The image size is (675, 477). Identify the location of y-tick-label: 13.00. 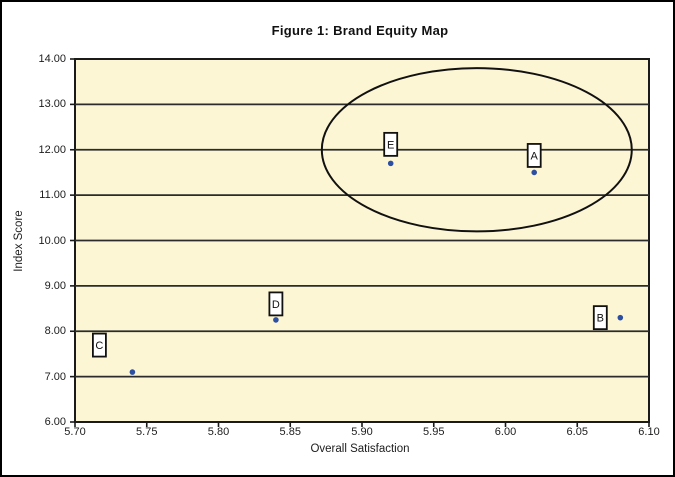
(52, 104).